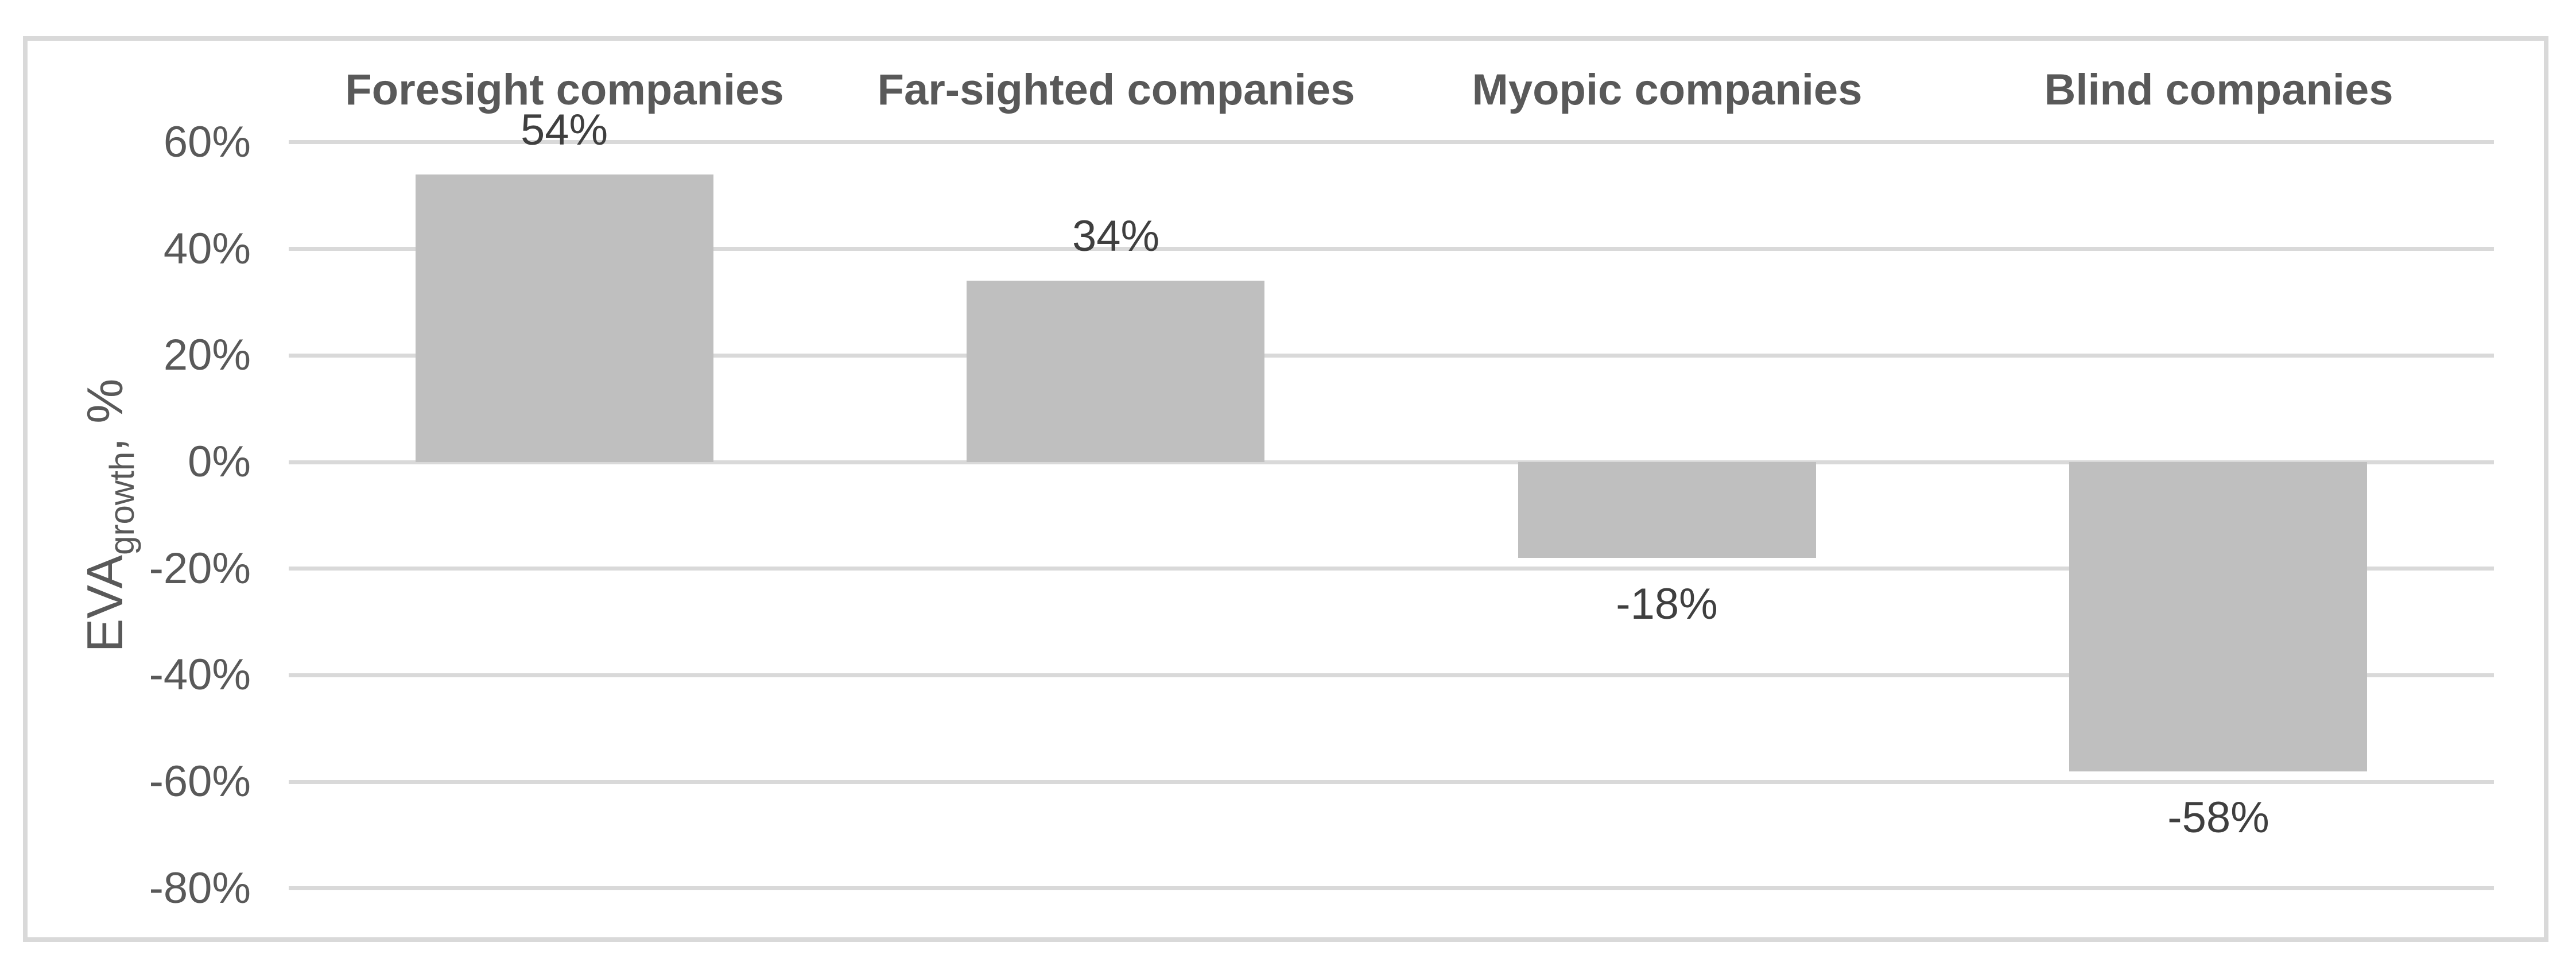  Describe the element at coordinates (1391, 675) in the screenshot. I see `gridline-neg40pct` at that location.